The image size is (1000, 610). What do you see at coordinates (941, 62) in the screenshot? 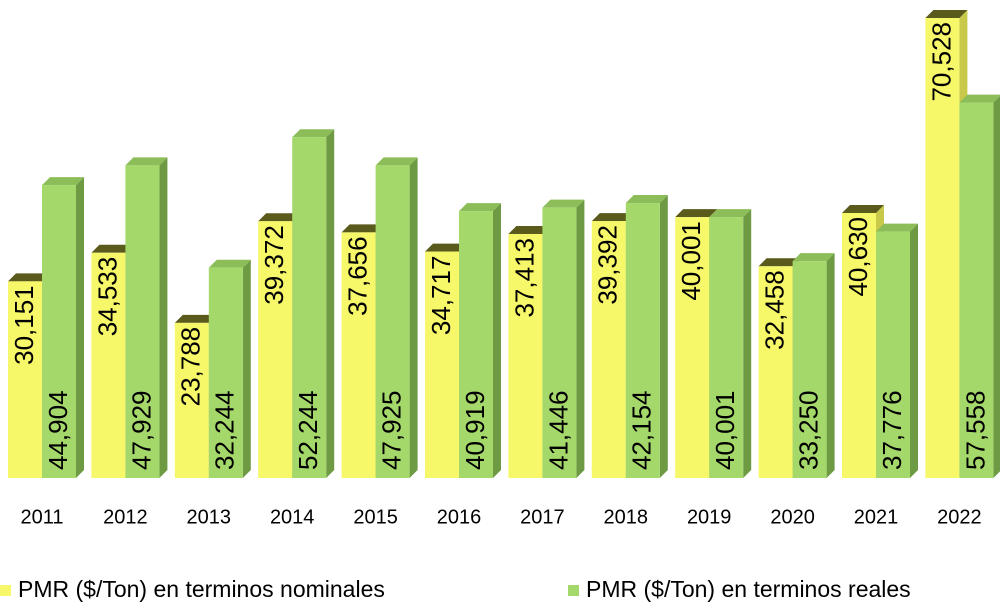
I see `value-label: 70,528` at bounding box center [941, 62].